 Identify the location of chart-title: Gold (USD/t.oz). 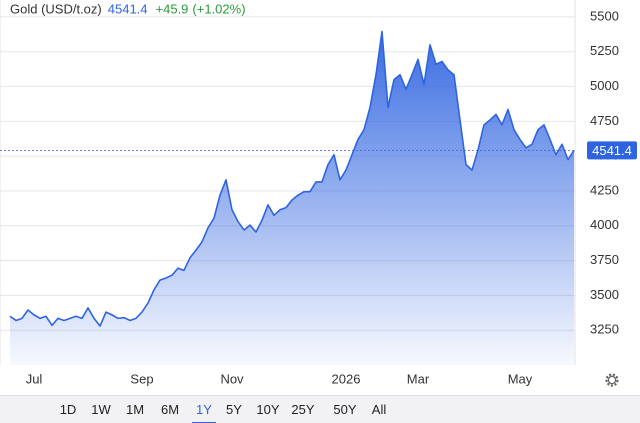
(56, 8).